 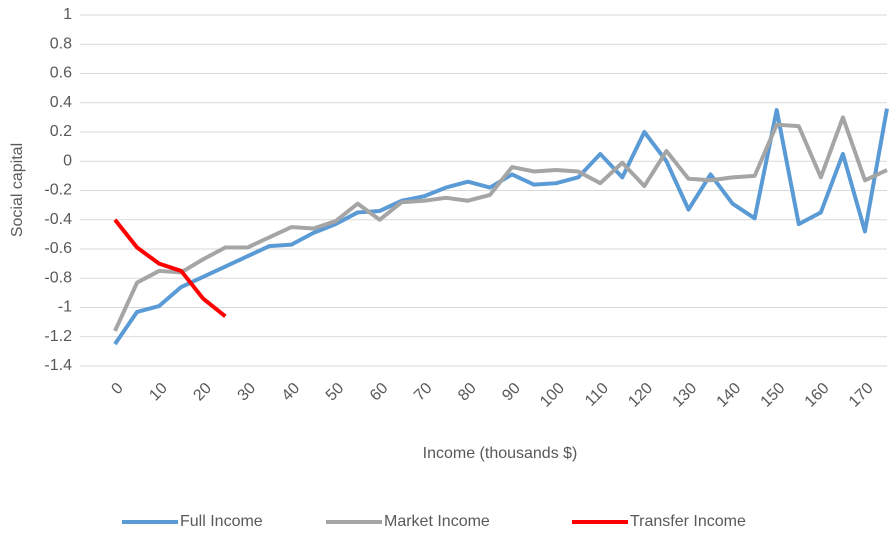 I want to click on y-tick-label: 0.4, so click(x=61, y=102).